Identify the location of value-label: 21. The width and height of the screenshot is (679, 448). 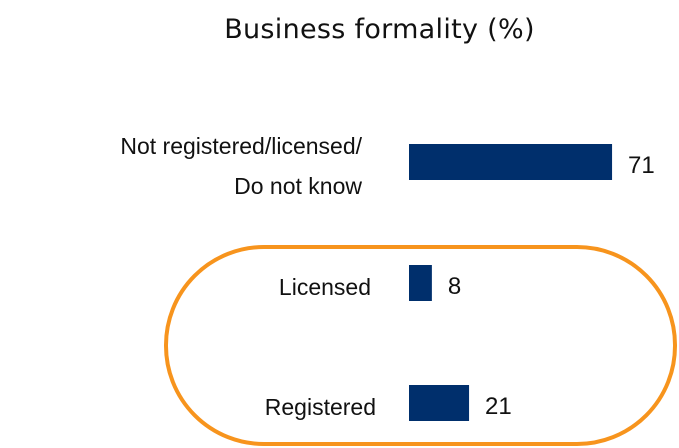
(498, 406).